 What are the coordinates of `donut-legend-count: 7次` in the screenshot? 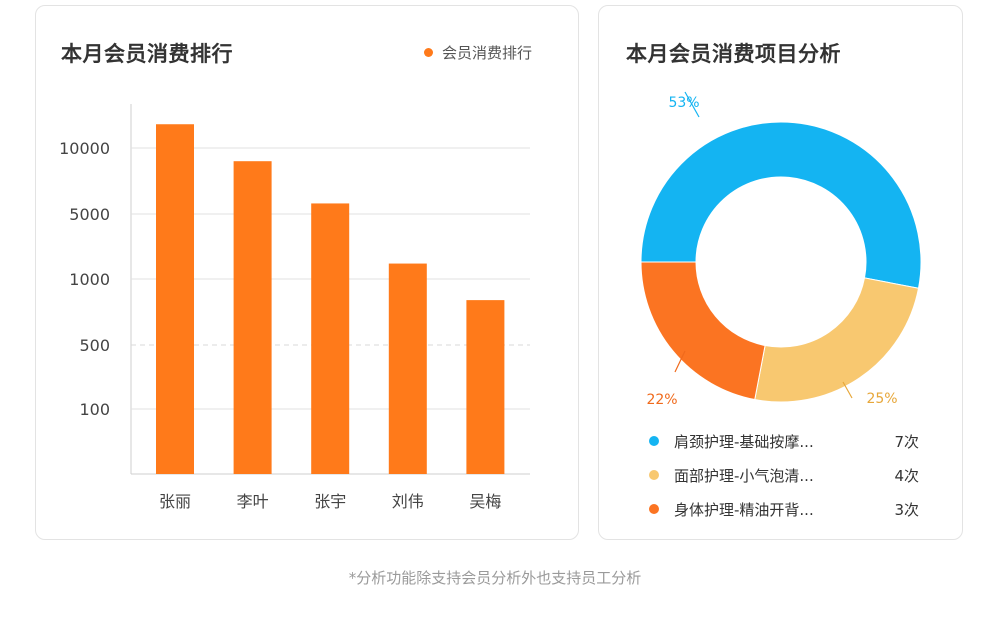 It's located at (906, 441).